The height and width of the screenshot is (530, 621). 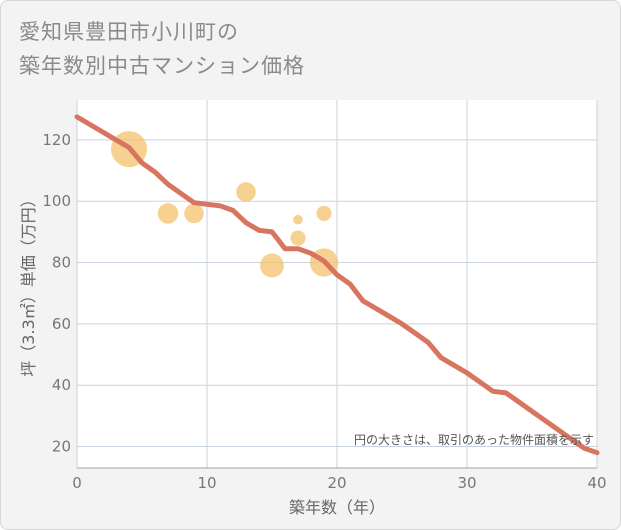 I want to click on x-tick-labels: 0 10 20 30 40, so click(x=339, y=483).